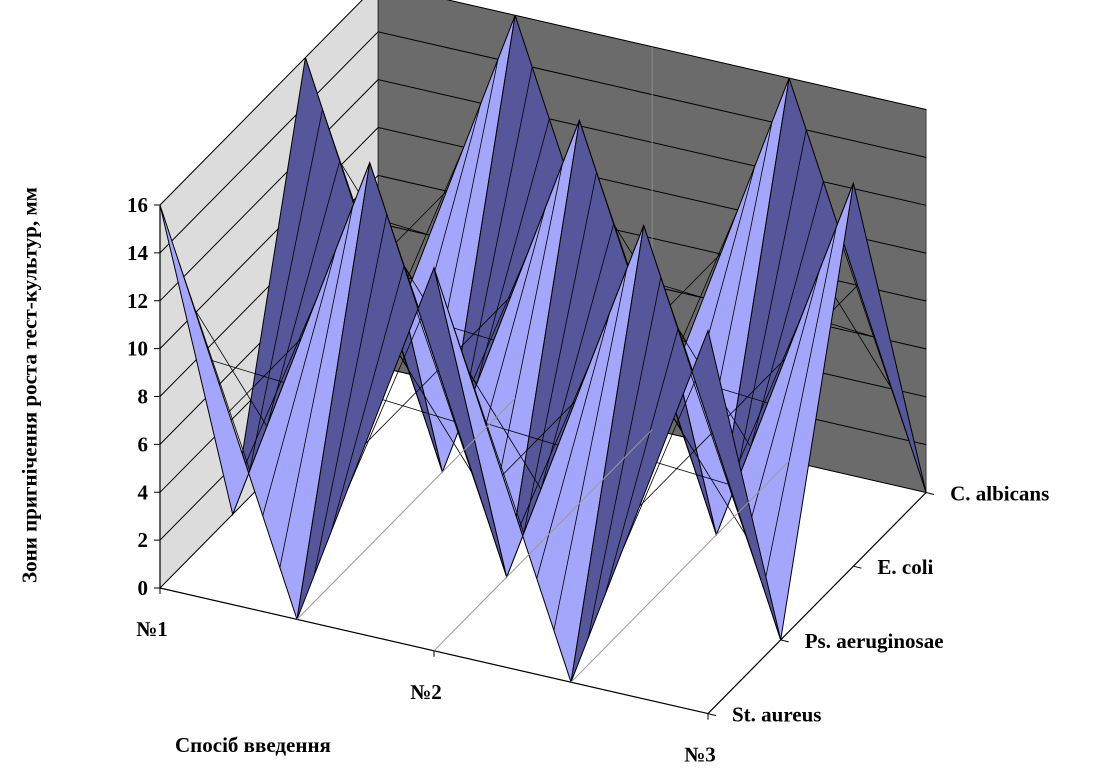 The image size is (1097, 769). I want to click on series-label: E. coli, so click(905, 567).